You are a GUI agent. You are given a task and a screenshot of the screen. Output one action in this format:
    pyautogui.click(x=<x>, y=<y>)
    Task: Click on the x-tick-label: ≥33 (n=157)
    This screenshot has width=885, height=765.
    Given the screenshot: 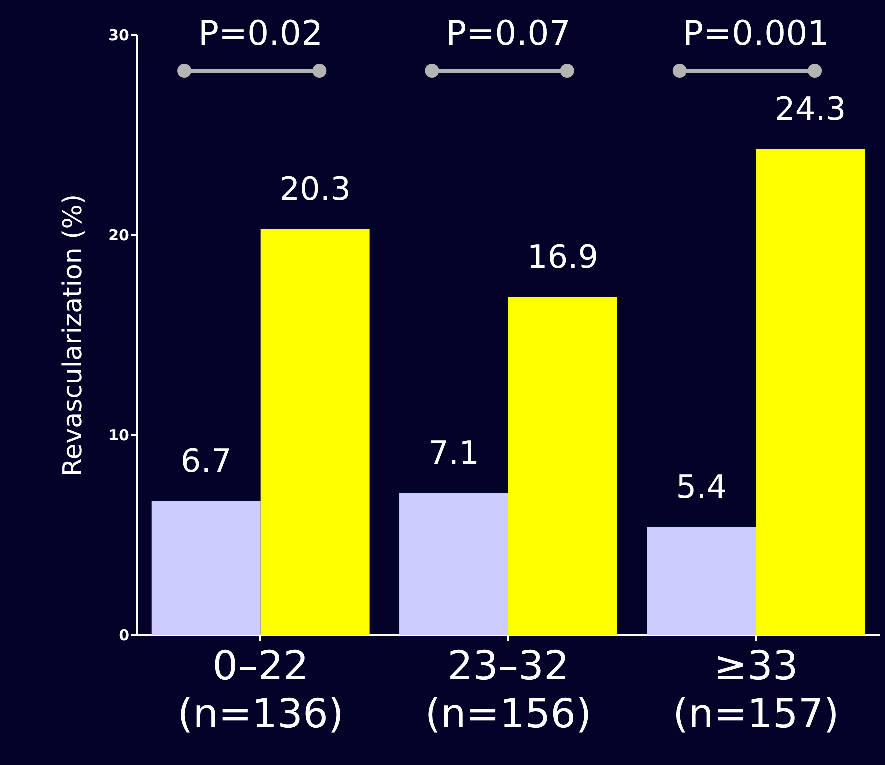 What is the action you would take?
    pyautogui.click(x=756, y=691)
    